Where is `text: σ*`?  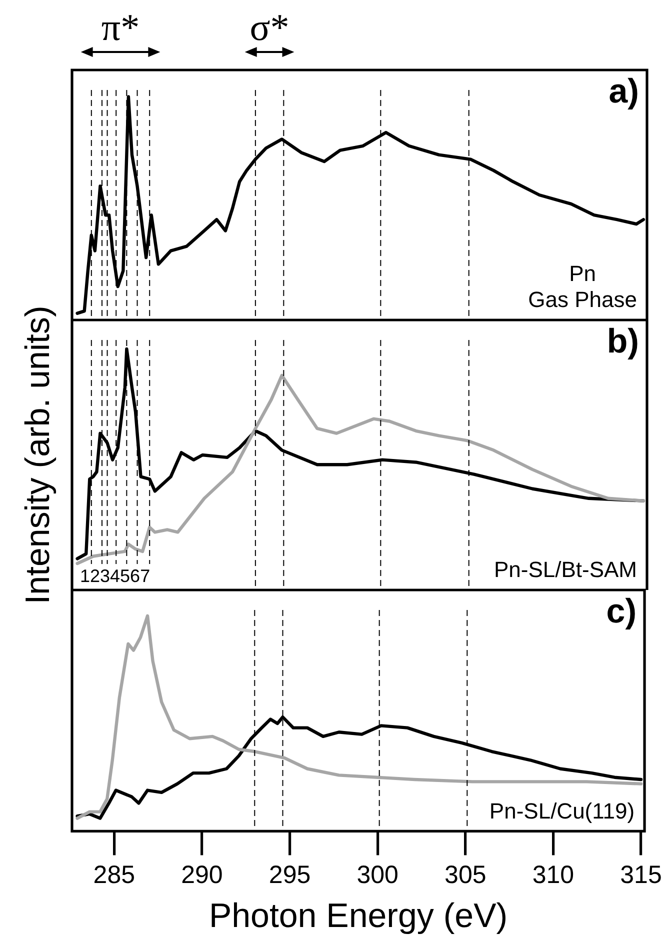
text: σ* is located at coordinates (270, 28).